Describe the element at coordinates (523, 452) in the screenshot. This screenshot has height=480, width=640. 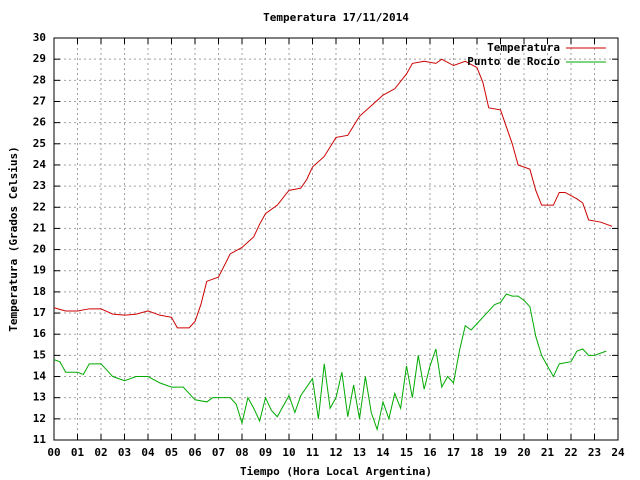
I see `x-tick-label: 20` at that location.